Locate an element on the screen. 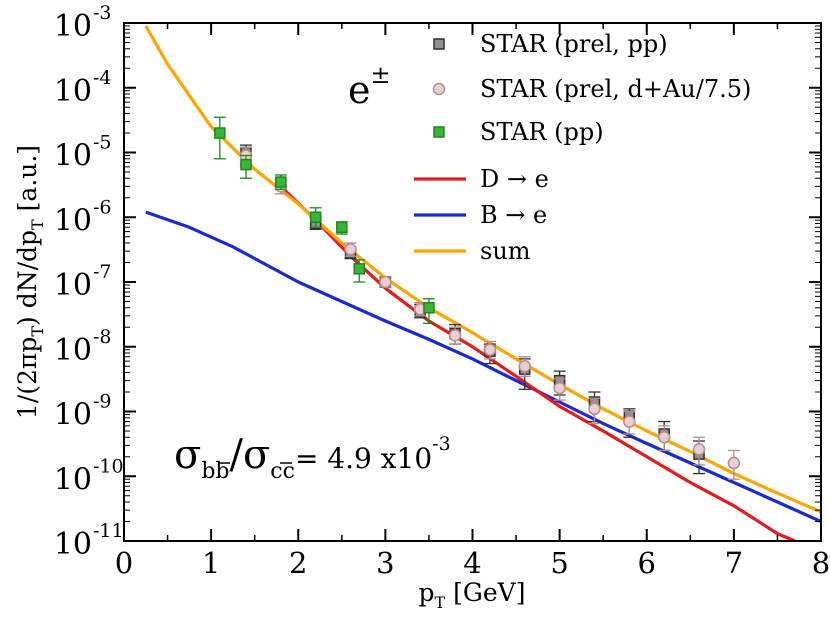 The image size is (830, 617). y-tick-exponent: -6 is located at coordinates (102, 207).